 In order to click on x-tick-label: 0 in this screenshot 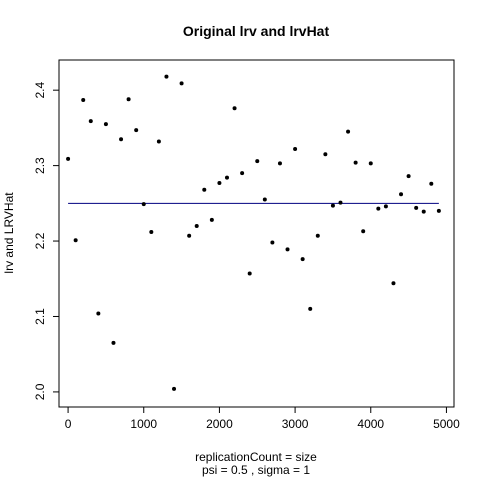, I will do `click(68, 424)`.